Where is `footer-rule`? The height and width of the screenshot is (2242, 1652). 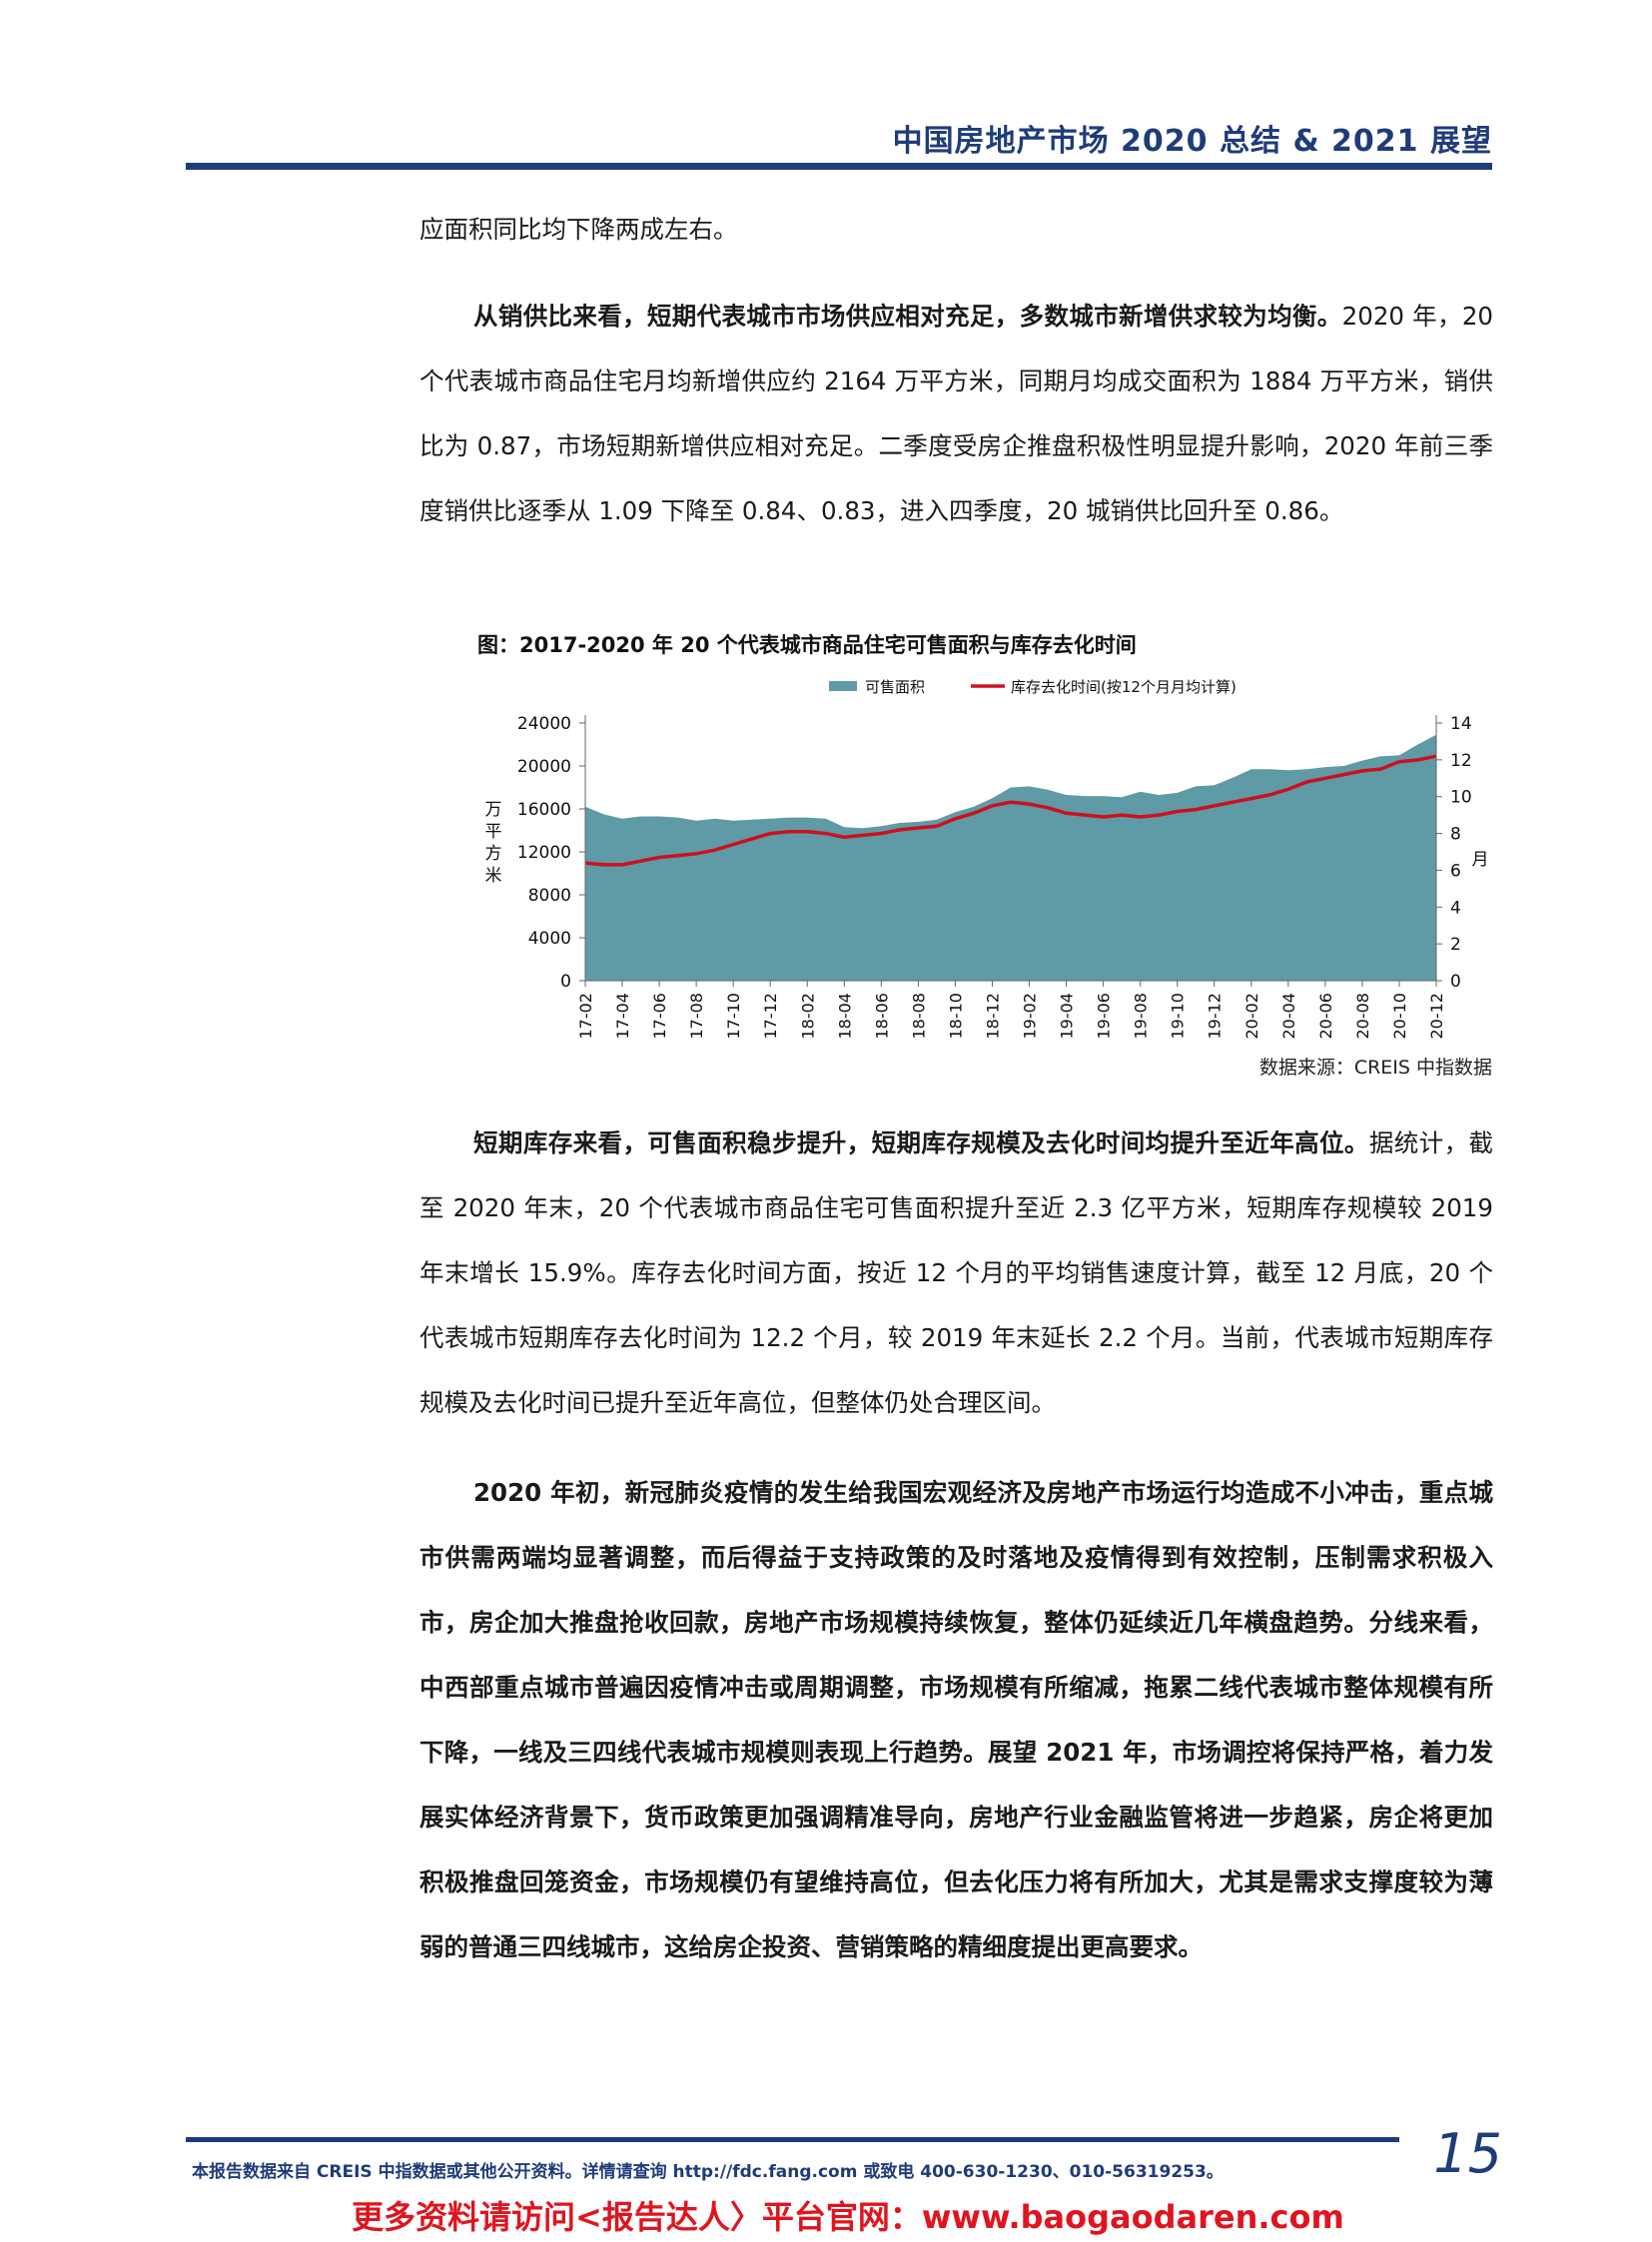
footer-rule is located at coordinates (792, 2139).